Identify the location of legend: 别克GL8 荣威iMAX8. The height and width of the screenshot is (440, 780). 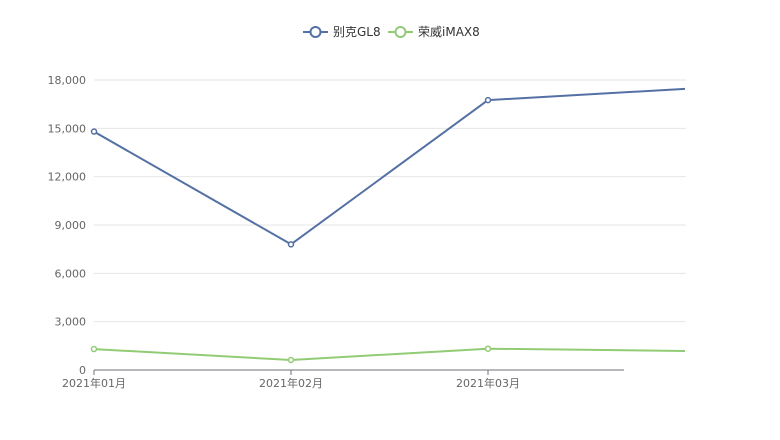
(391, 32).